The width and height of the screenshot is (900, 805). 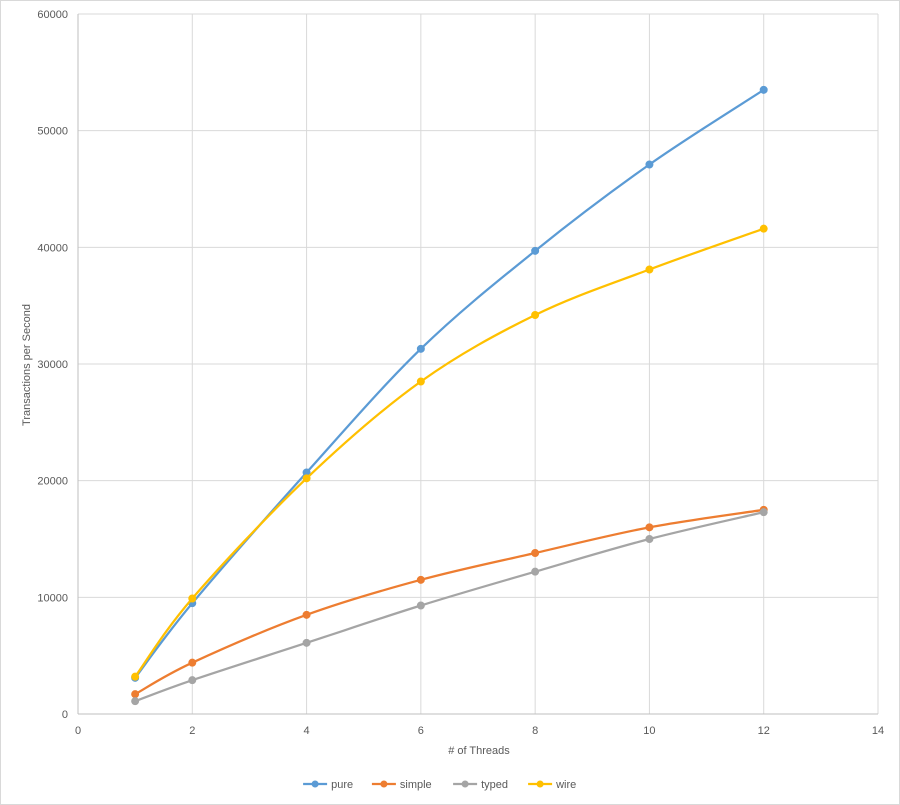 I want to click on y-tick-label: 20000, so click(x=52, y=482).